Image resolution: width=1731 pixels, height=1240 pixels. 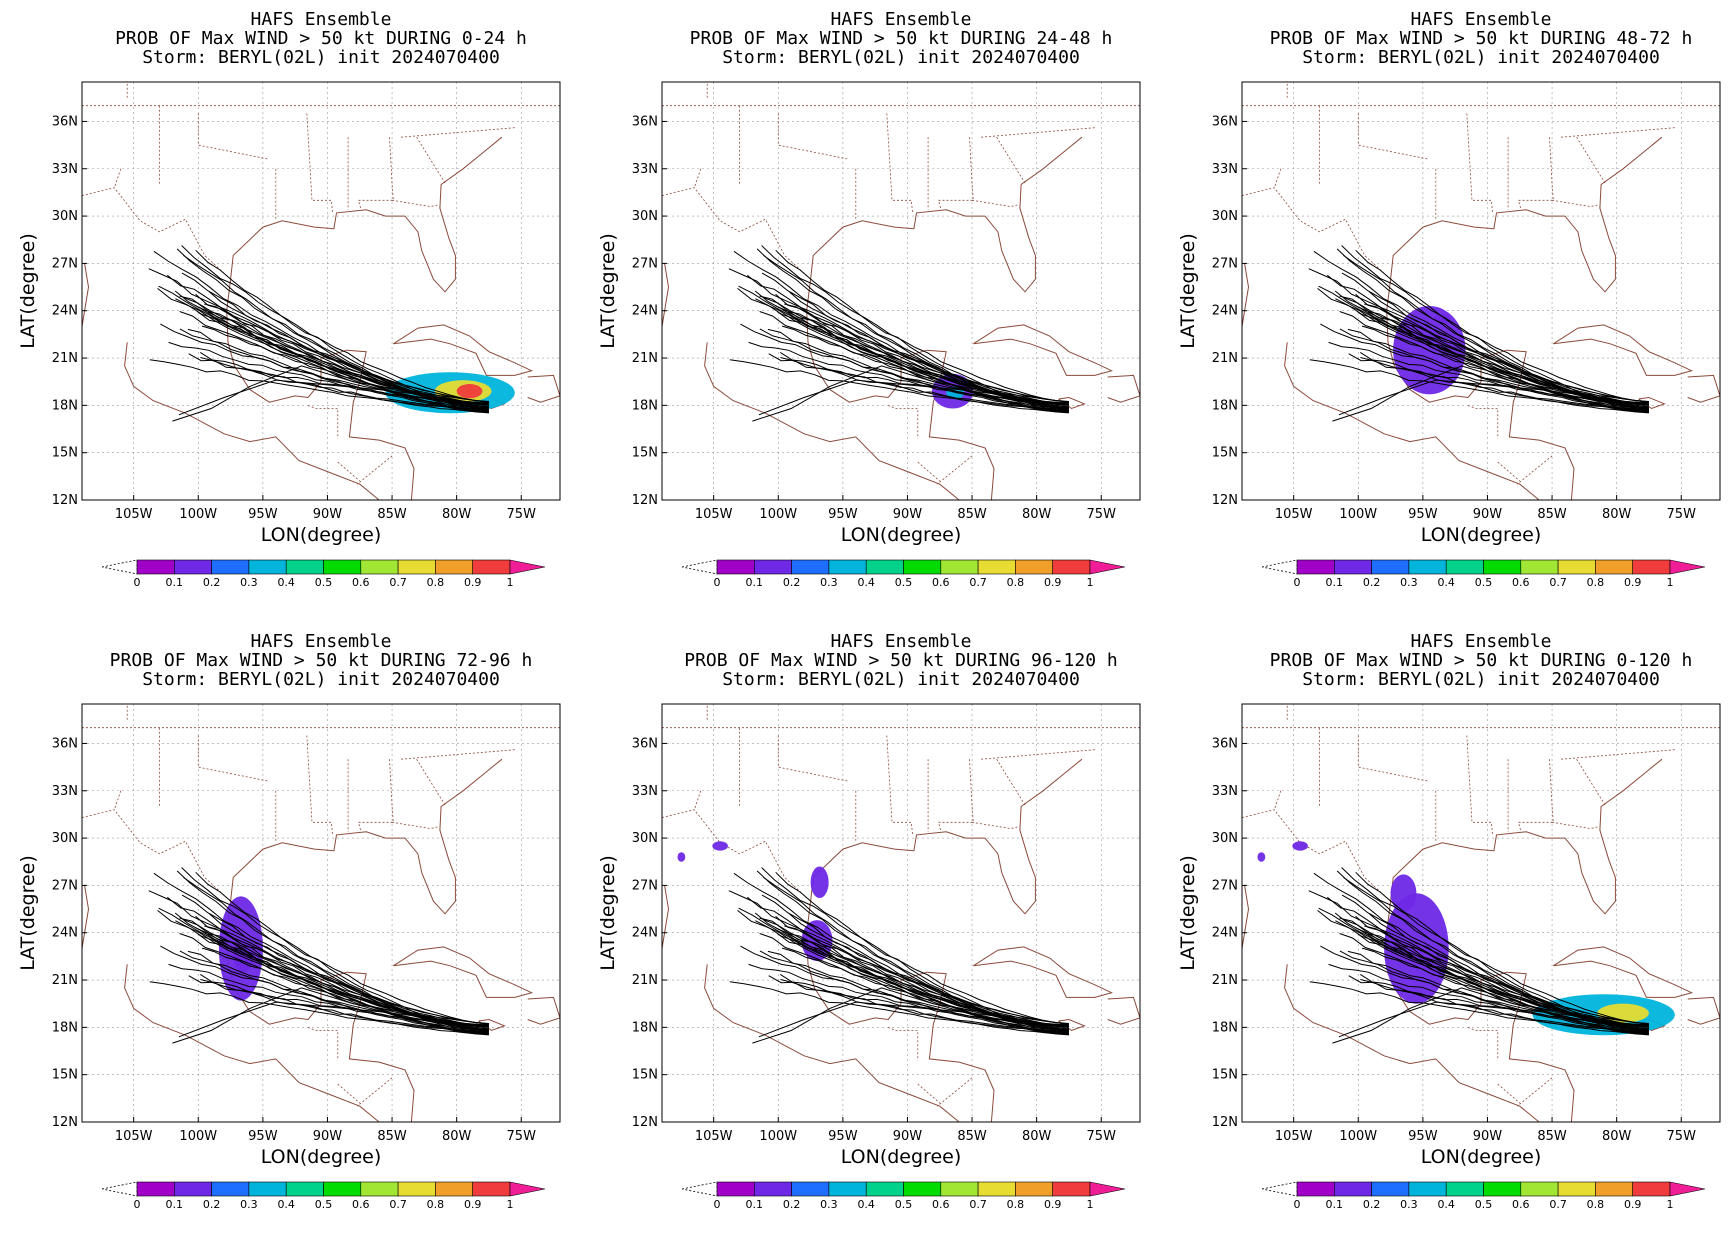 What do you see at coordinates (645, 405) in the screenshot?
I see `lat-tick-label: 18N` at bounding box center [645, 405].